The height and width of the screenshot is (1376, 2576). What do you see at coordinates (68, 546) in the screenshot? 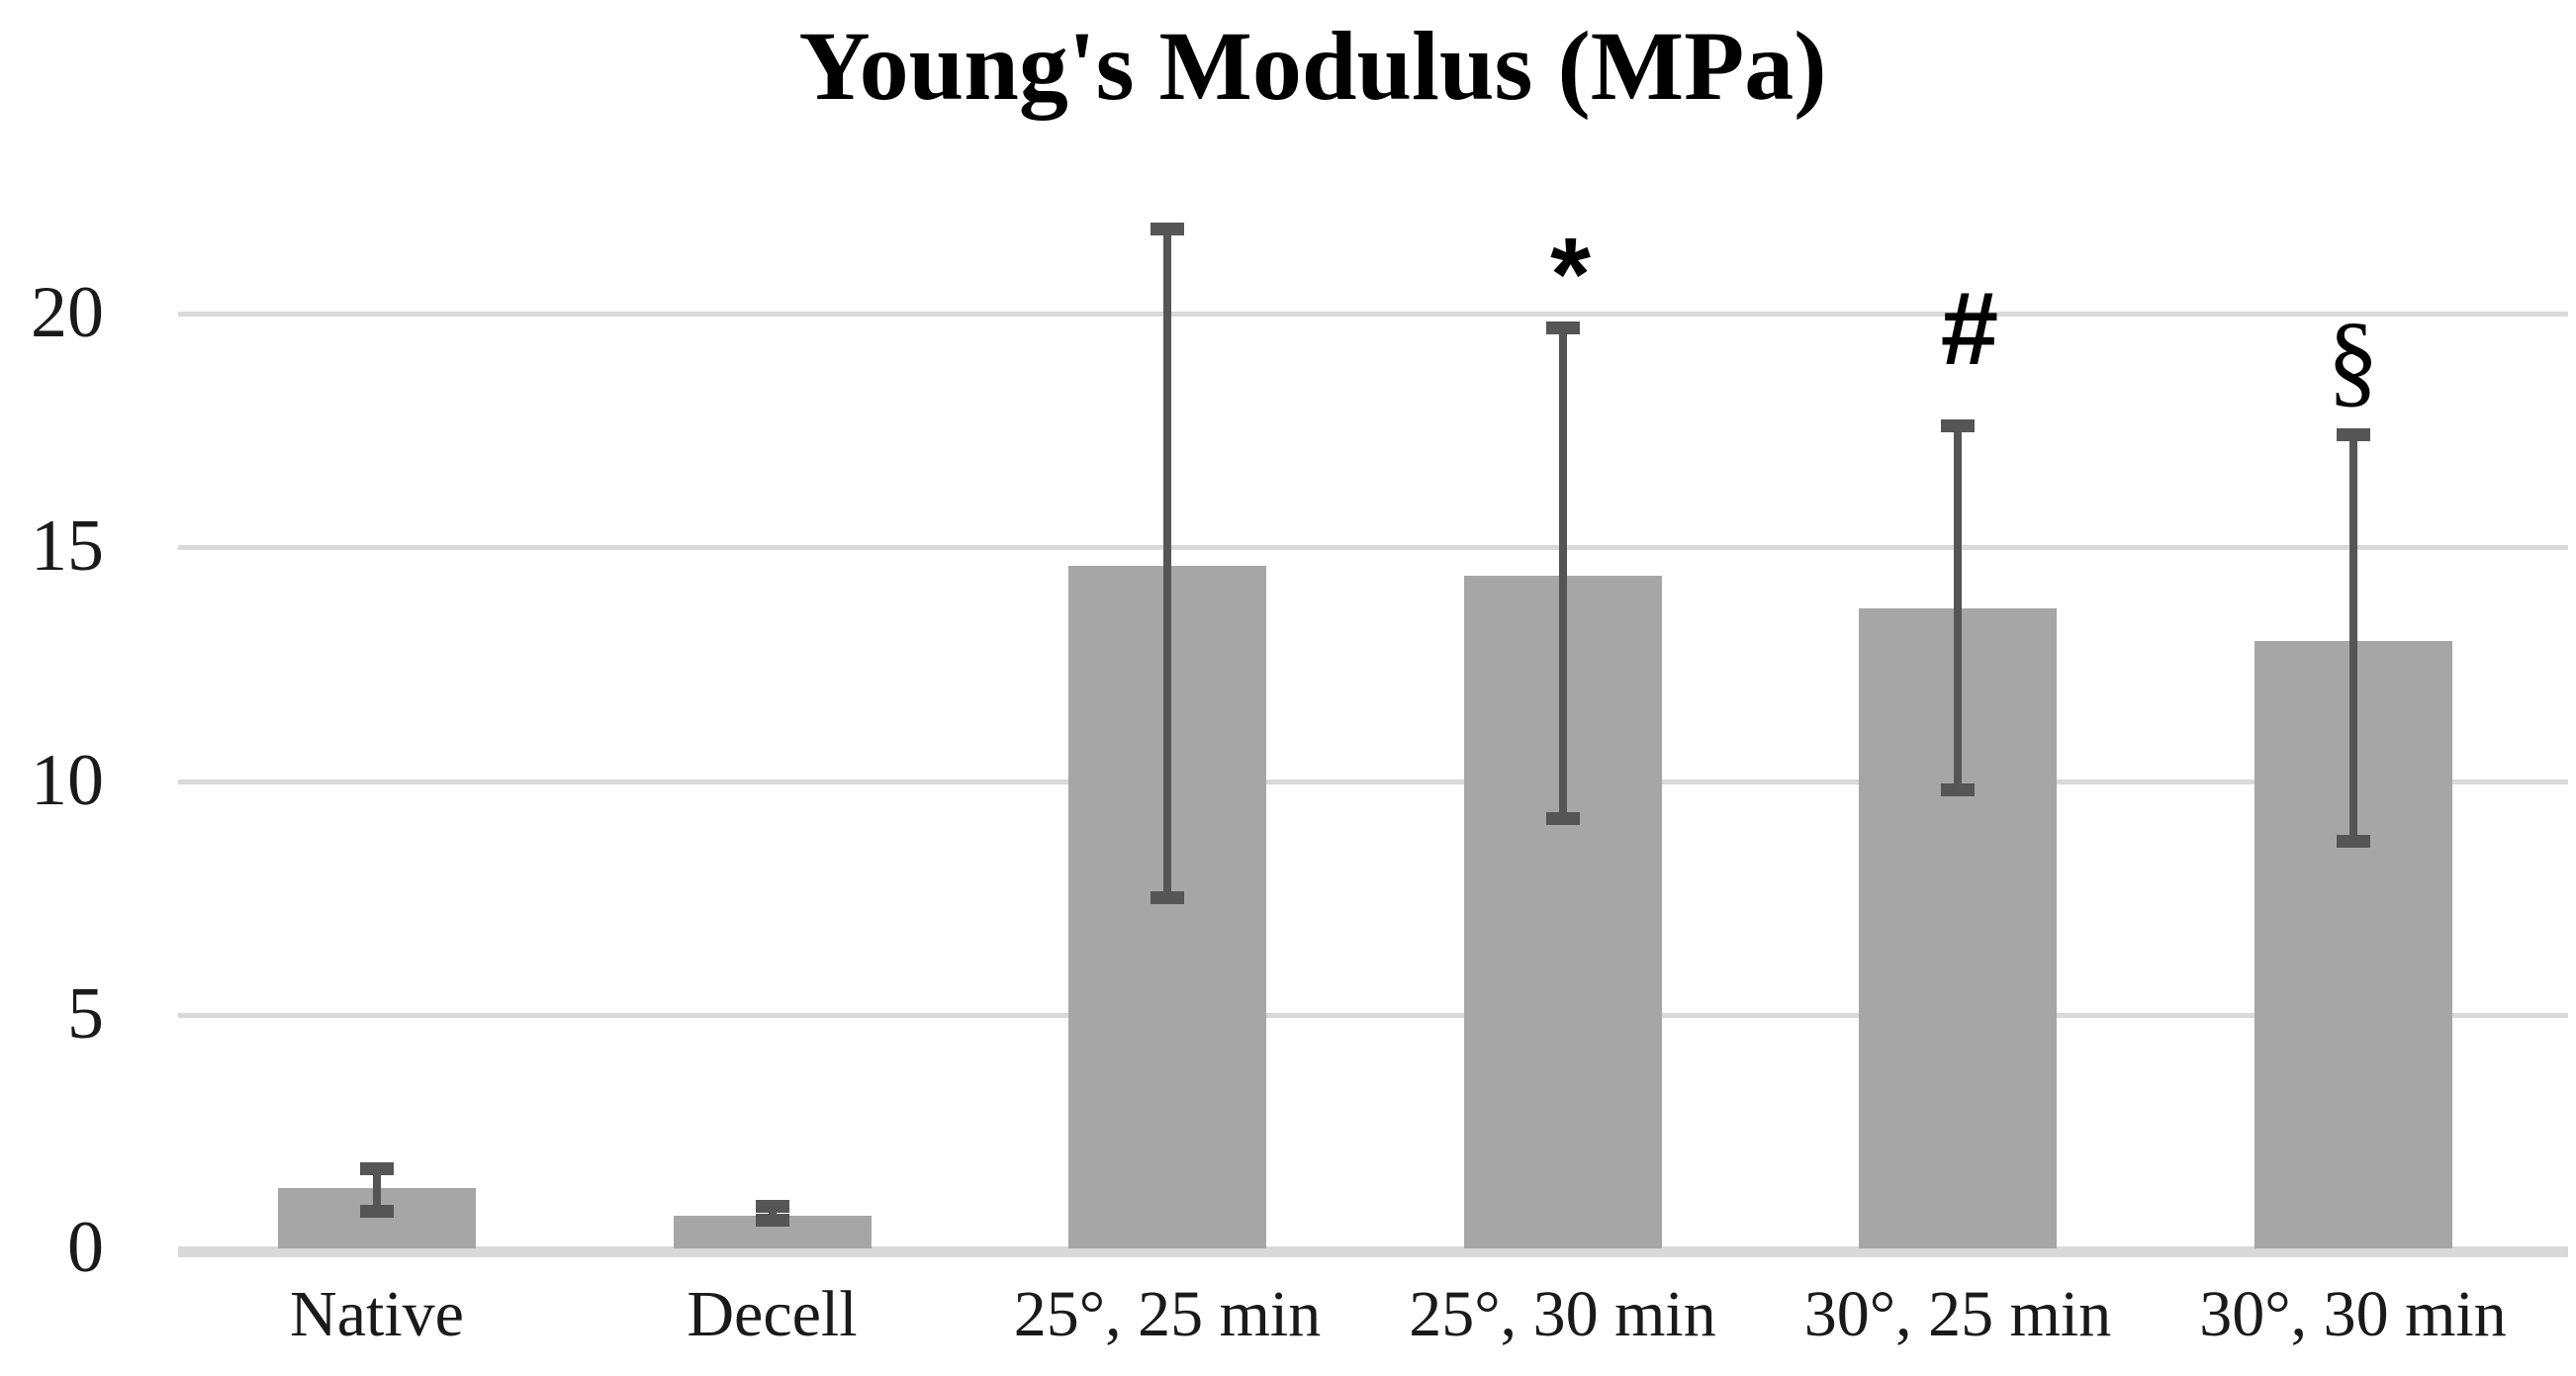
I see `y-axis-tick-label-15: 15` at bounding box center [68, 546].